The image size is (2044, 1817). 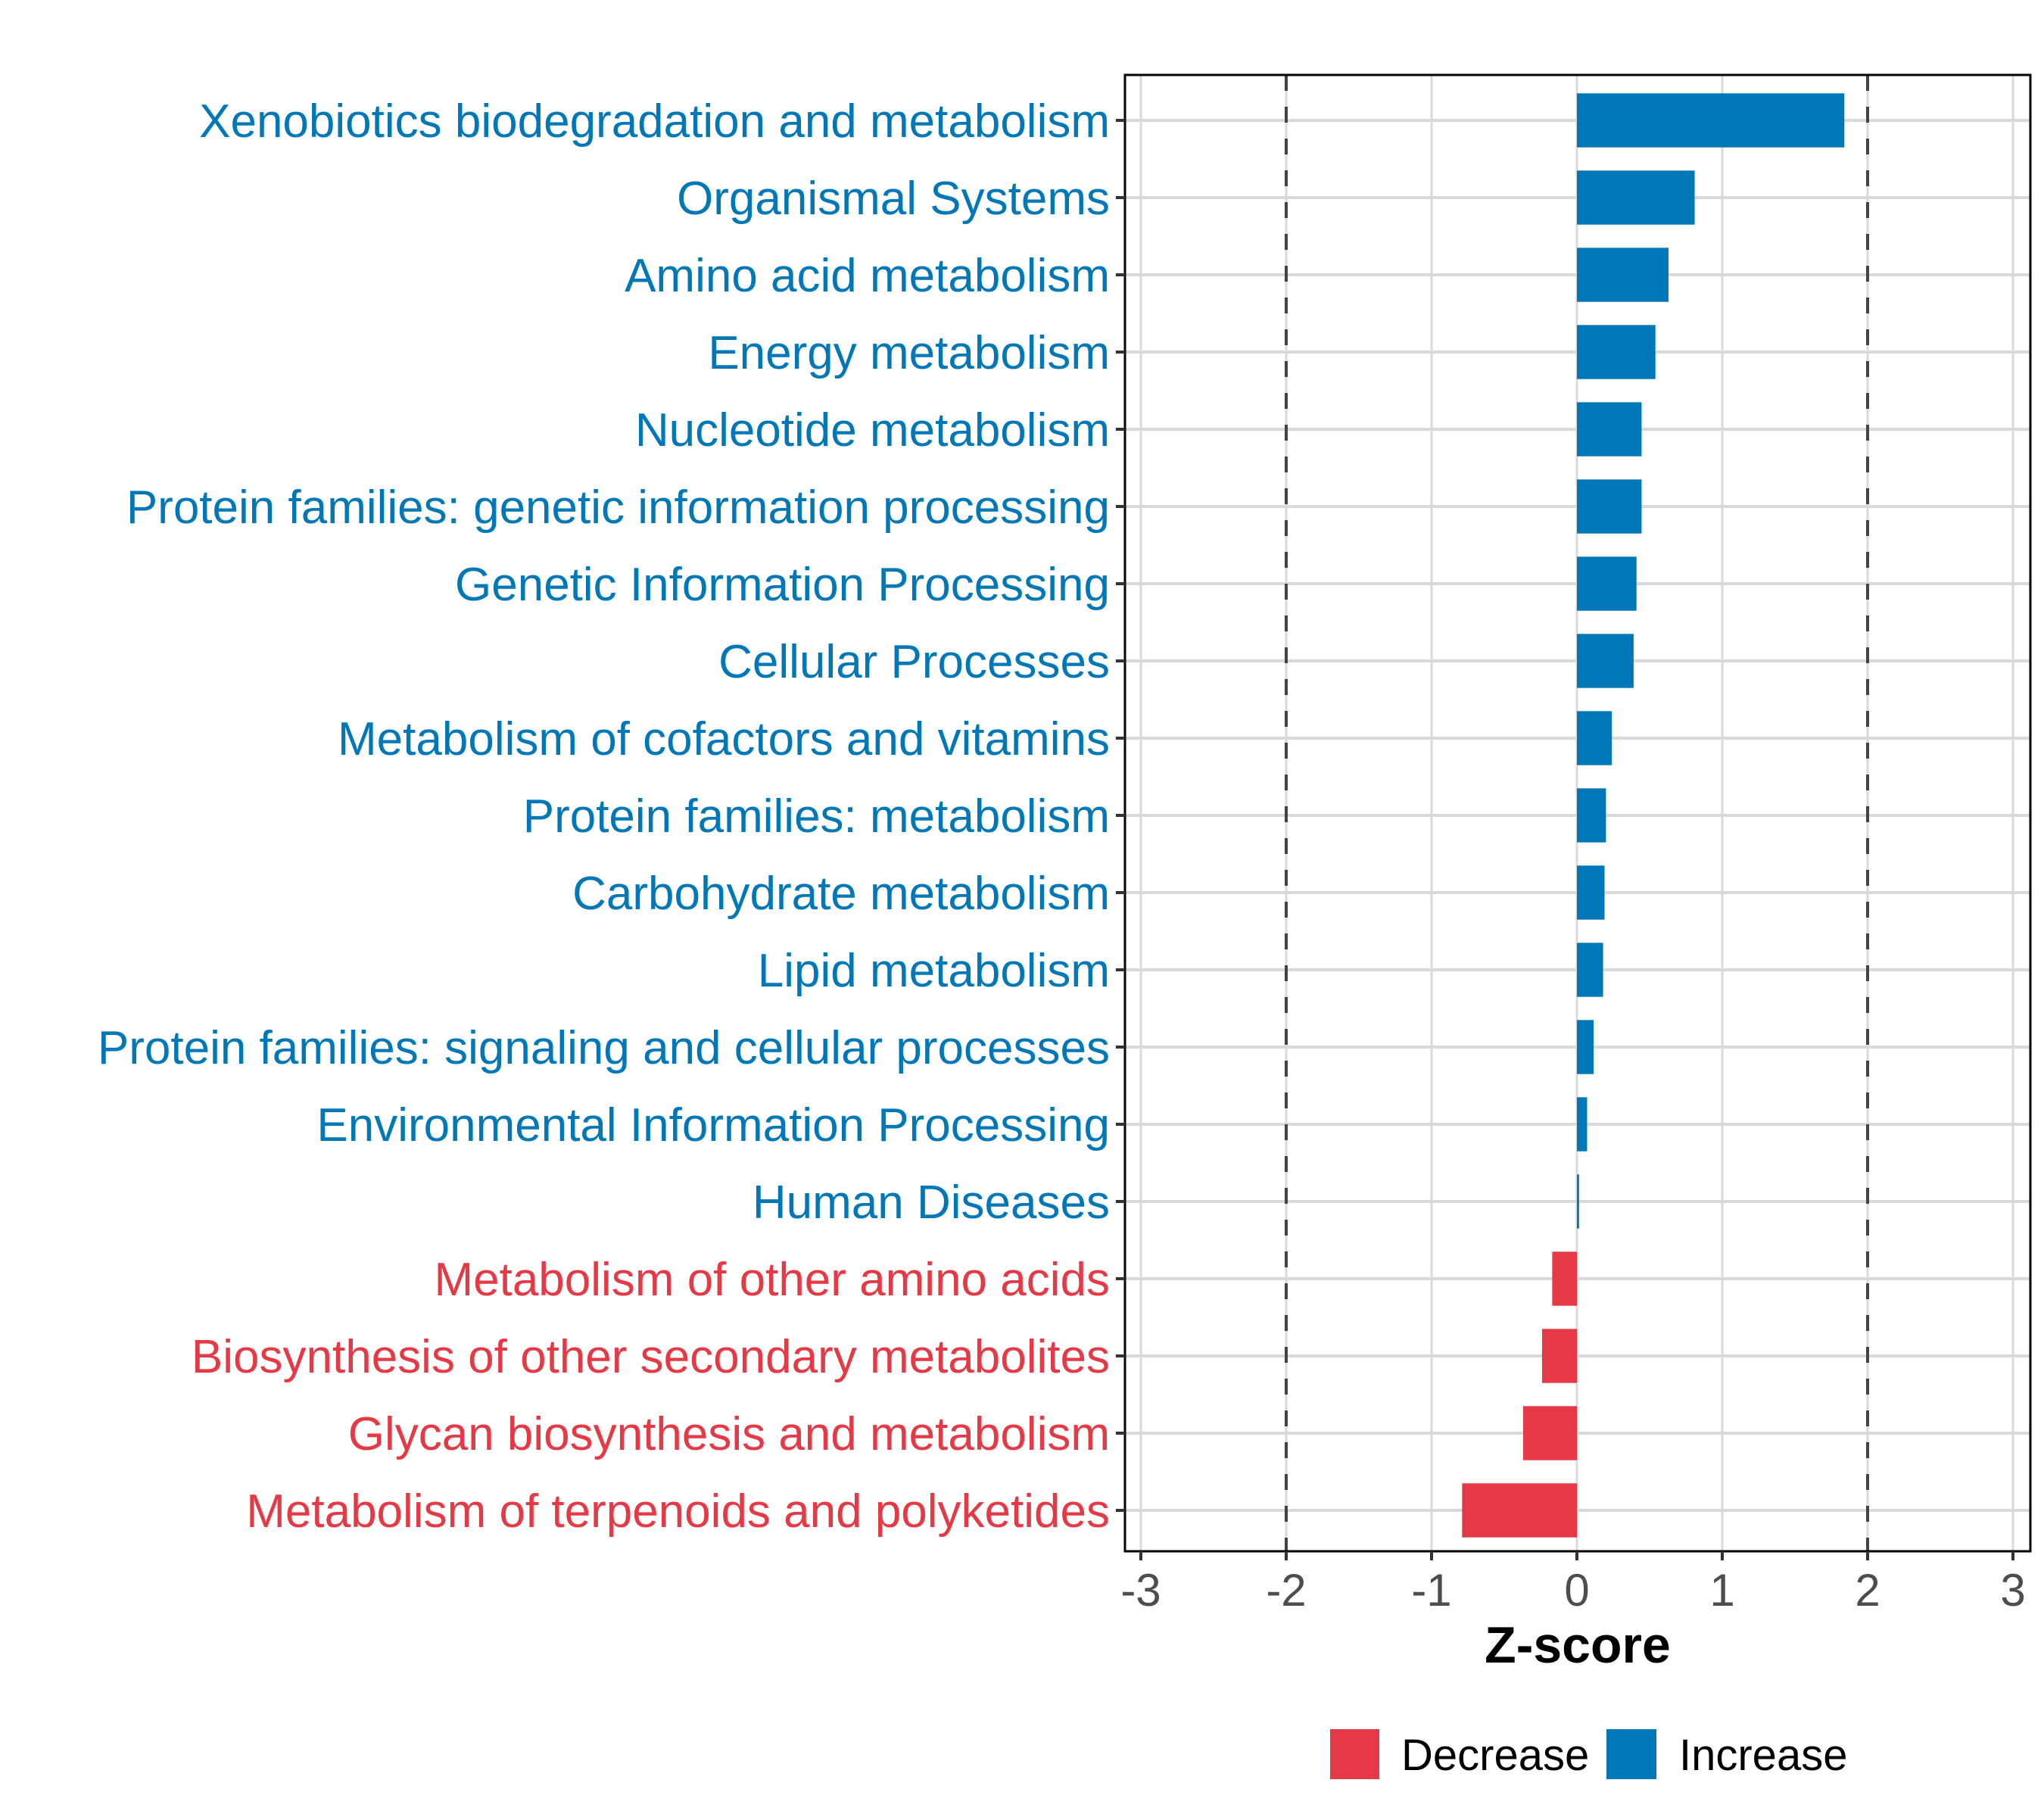 I want to click on legend-label-decrease: Decrease, so click(x=1495, y=1755).